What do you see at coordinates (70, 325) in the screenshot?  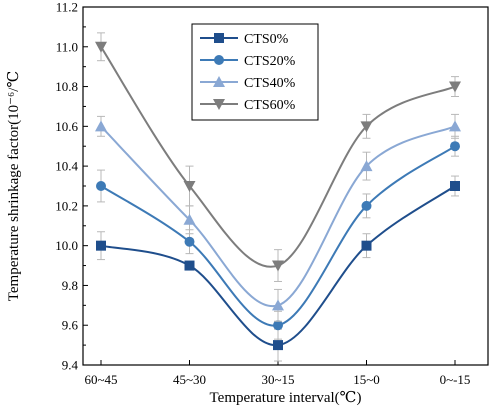 I see `y-tick-label: 9.6` at bounding box center [70, 325].